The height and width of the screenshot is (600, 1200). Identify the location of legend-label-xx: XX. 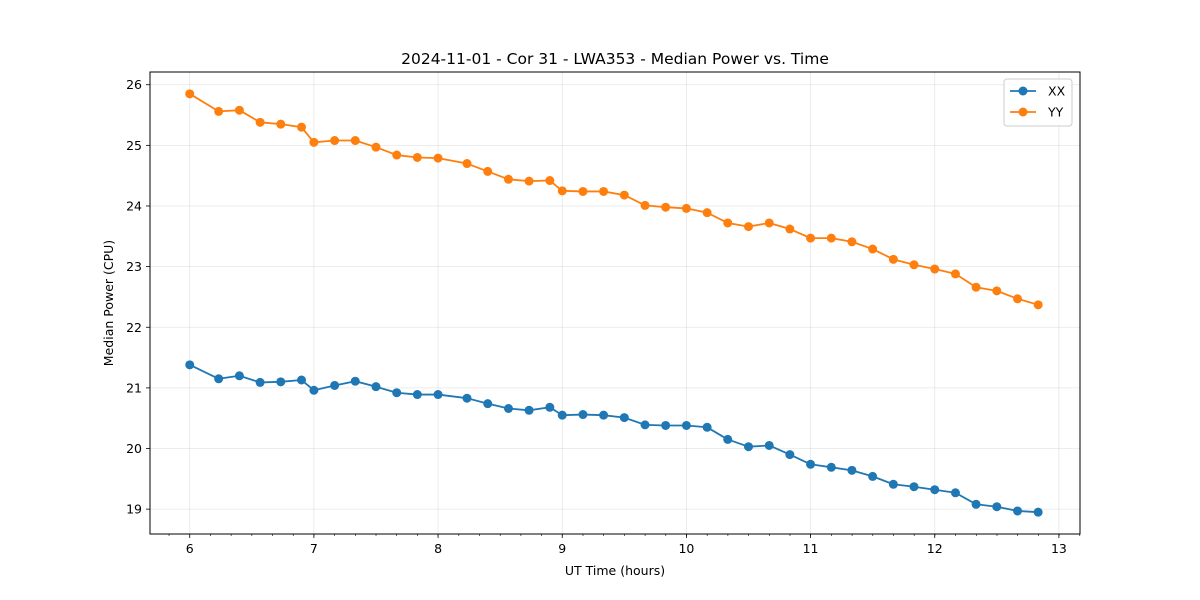
(1057, 91).